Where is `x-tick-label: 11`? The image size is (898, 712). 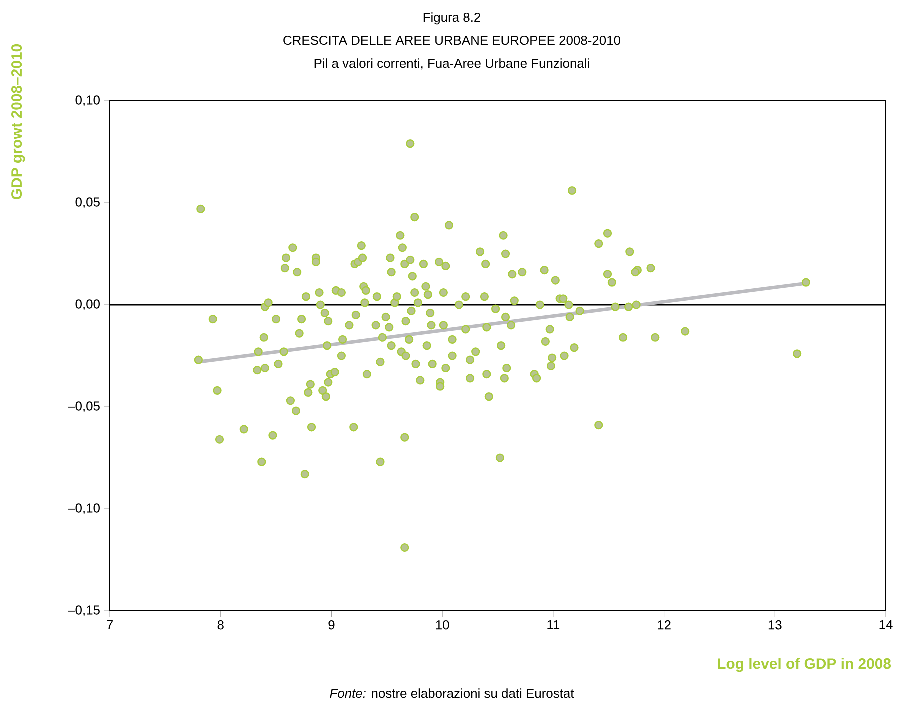
x-tick-label: 11 is located at coordinates (554, 625).